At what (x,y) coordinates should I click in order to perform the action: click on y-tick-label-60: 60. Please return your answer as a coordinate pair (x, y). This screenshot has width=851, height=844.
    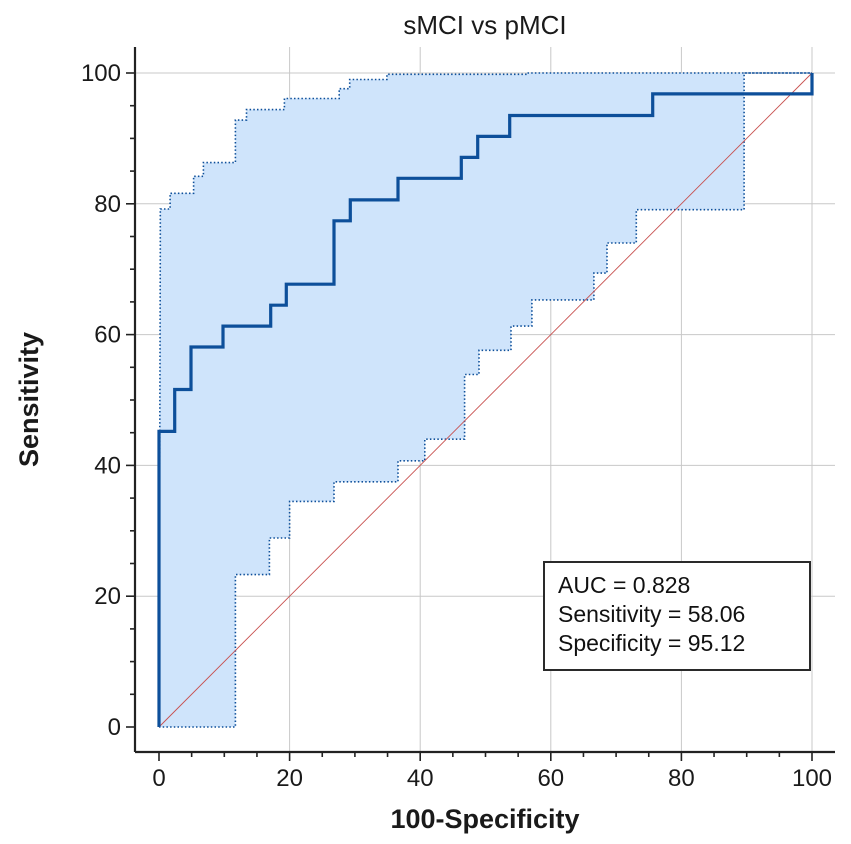
    Looking at the image, I should click on (107, 335).